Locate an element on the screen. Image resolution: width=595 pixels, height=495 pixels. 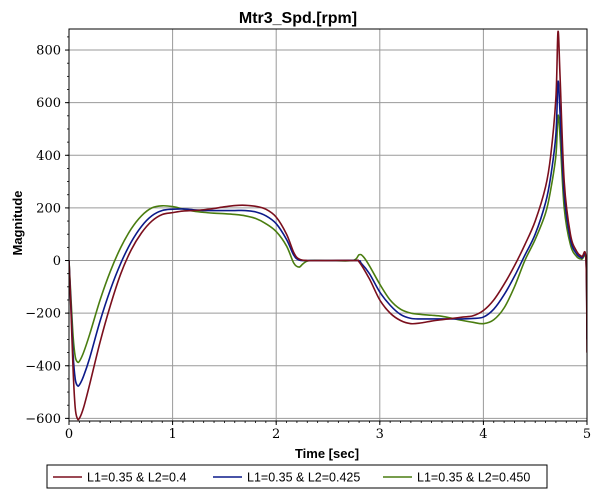
chart-title: Mtr3_Spd.[rpm] is located at coordinates (298, 18).